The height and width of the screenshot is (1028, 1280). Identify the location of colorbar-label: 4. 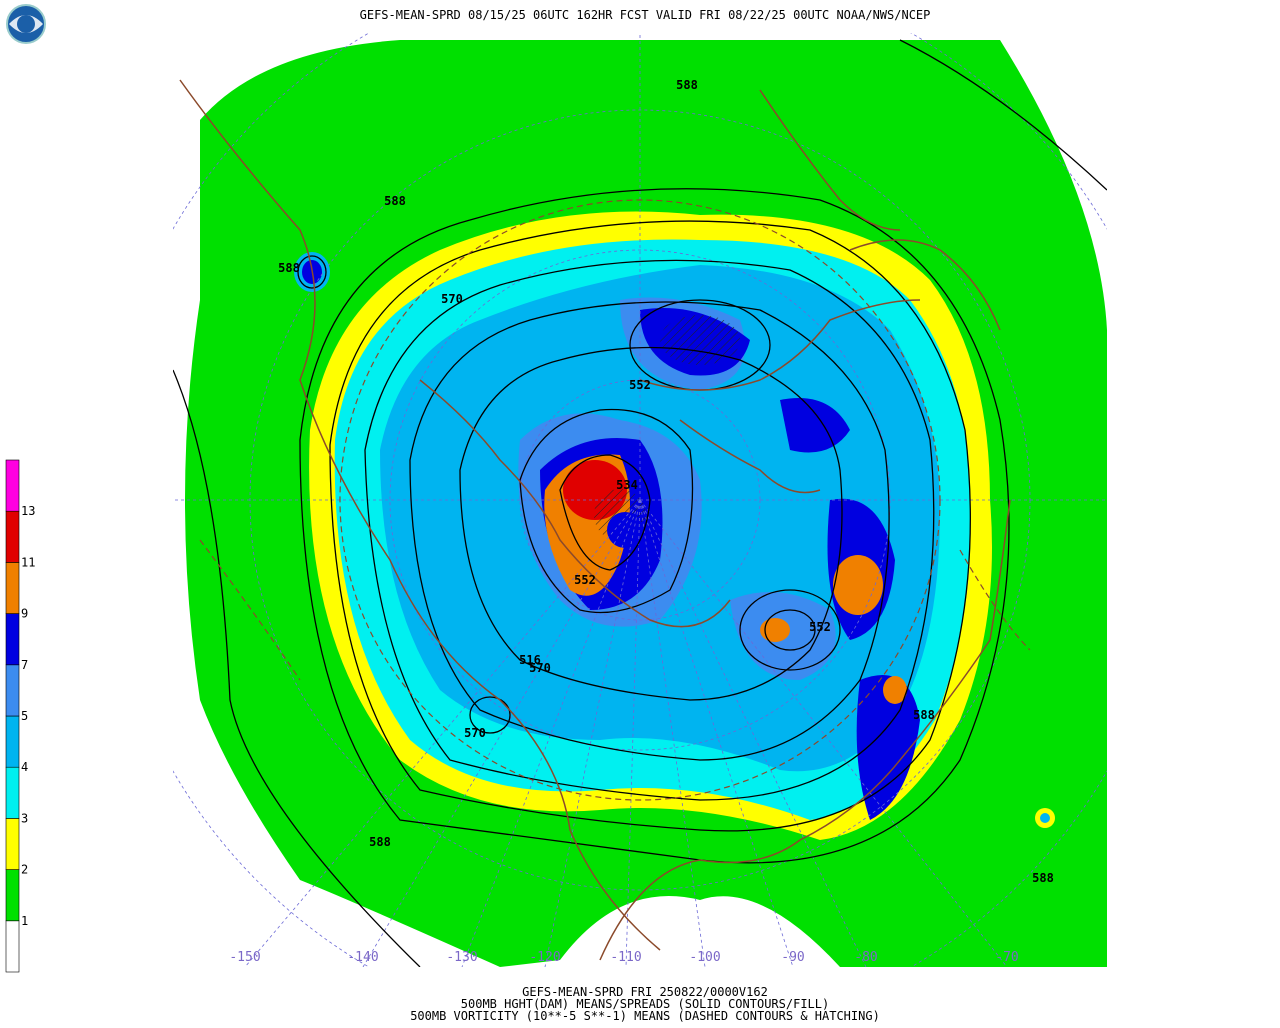
(24, 767).